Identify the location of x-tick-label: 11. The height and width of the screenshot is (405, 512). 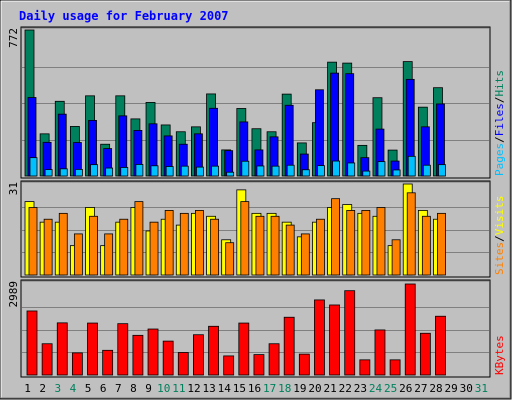
(178, 388).